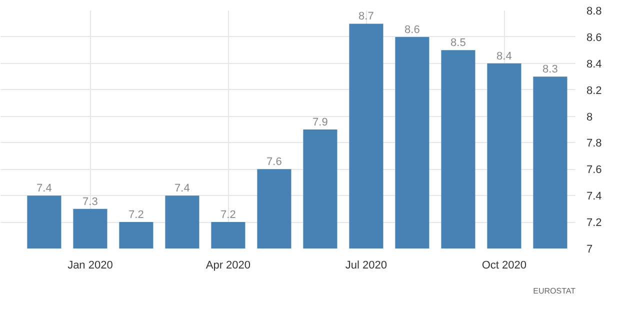  Describe the element at coordinates (90, 202) in the screenshot. I see `data-label: 7.3` at that location.